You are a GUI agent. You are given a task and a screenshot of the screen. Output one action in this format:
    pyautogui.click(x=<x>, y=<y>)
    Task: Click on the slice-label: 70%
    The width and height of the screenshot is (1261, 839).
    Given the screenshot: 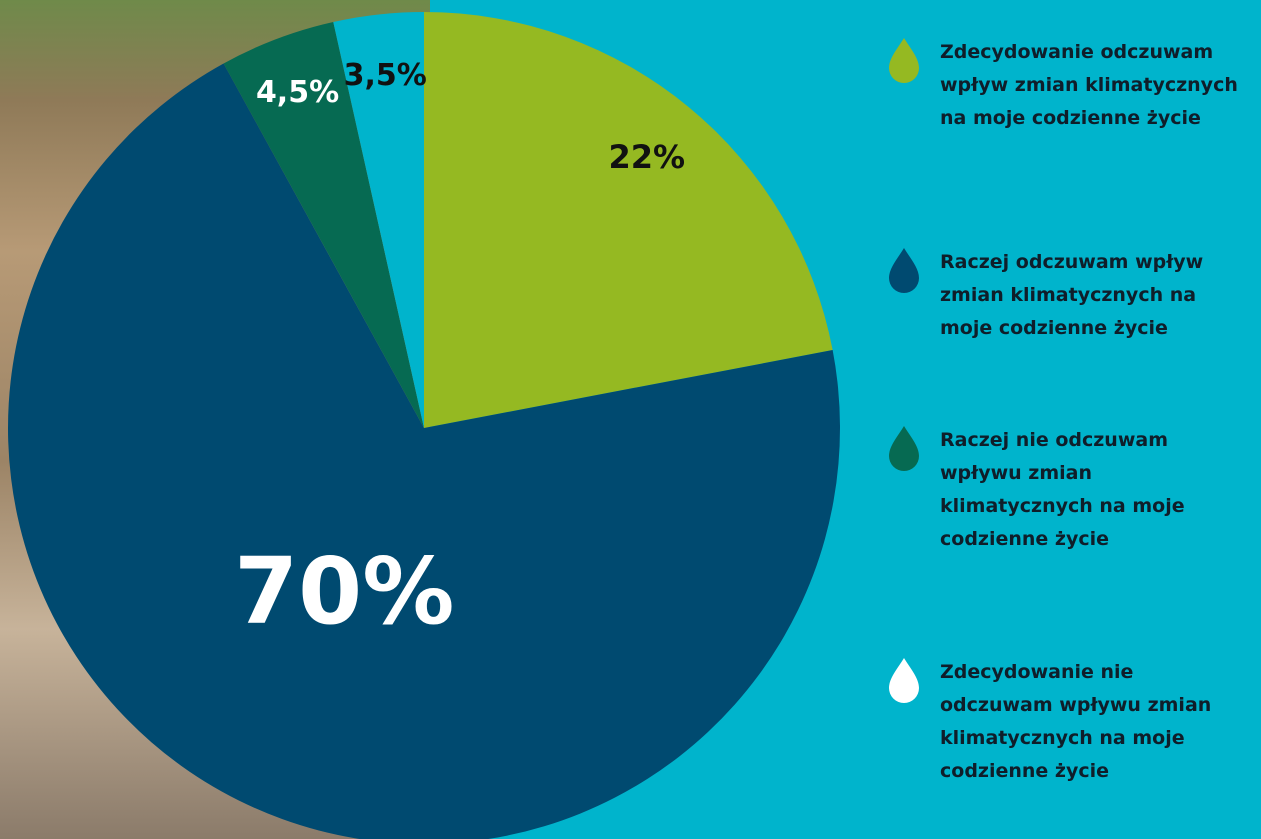 What is the action you would take?
    pyautogui.click(x=344, y=591)
    